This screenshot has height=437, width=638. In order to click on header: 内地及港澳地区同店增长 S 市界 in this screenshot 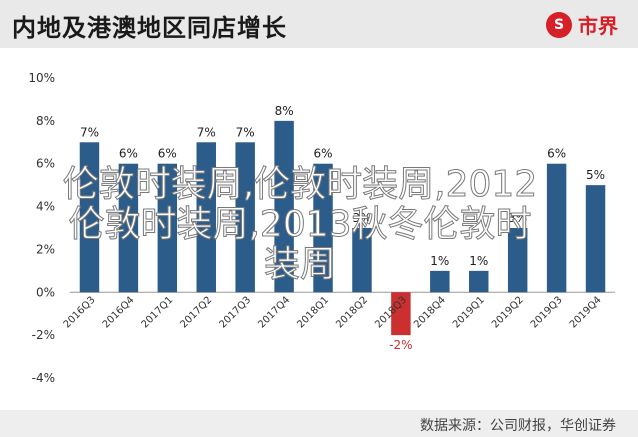, I will do `click(319, 24)`.